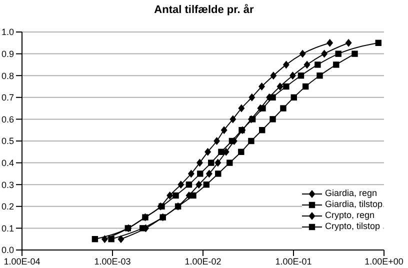  I want to click on y-tick-label: 0.7, so click(7, 97).